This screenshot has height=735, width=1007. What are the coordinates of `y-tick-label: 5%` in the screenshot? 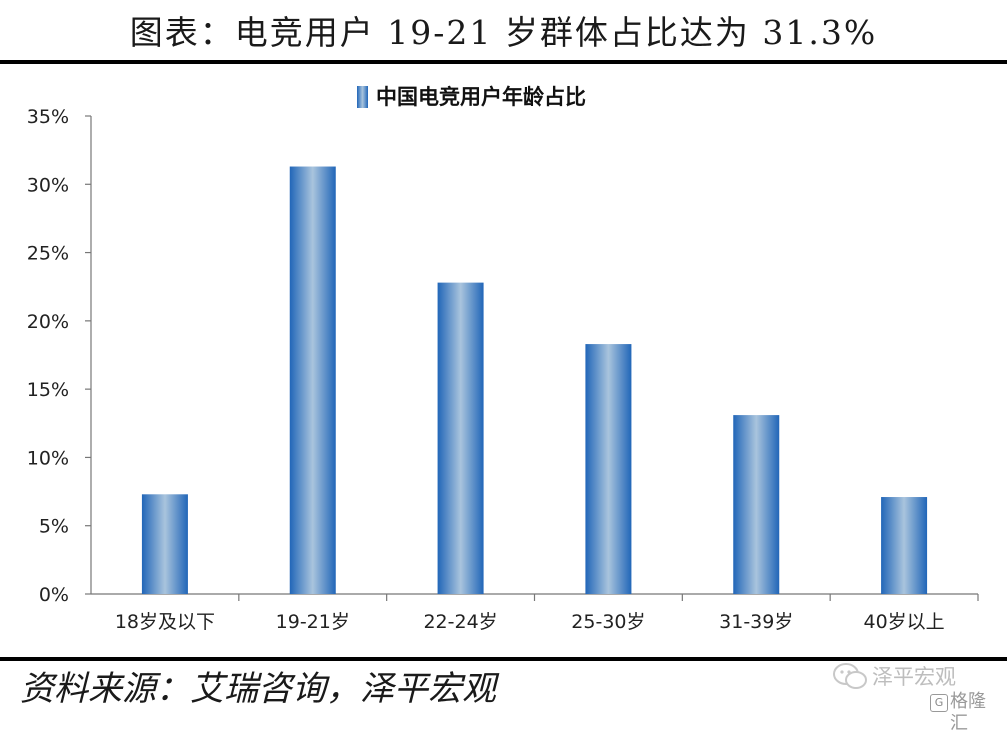 It's located at (54, 527).